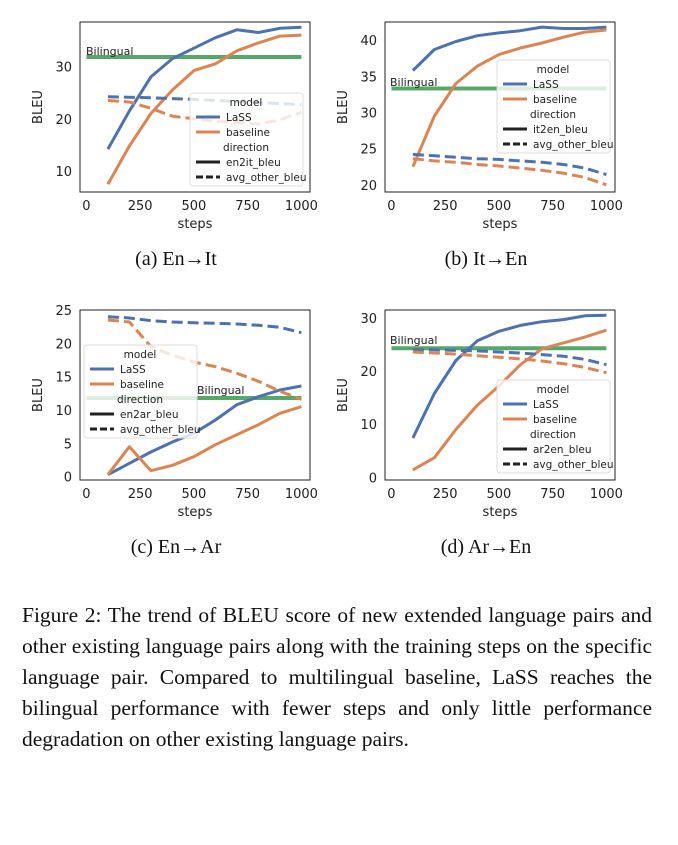  What do you see at coordinates (562, 450) in the screenshot?
I see `legend-entry: ar2en_bleu` at bounding box center [562, 450].